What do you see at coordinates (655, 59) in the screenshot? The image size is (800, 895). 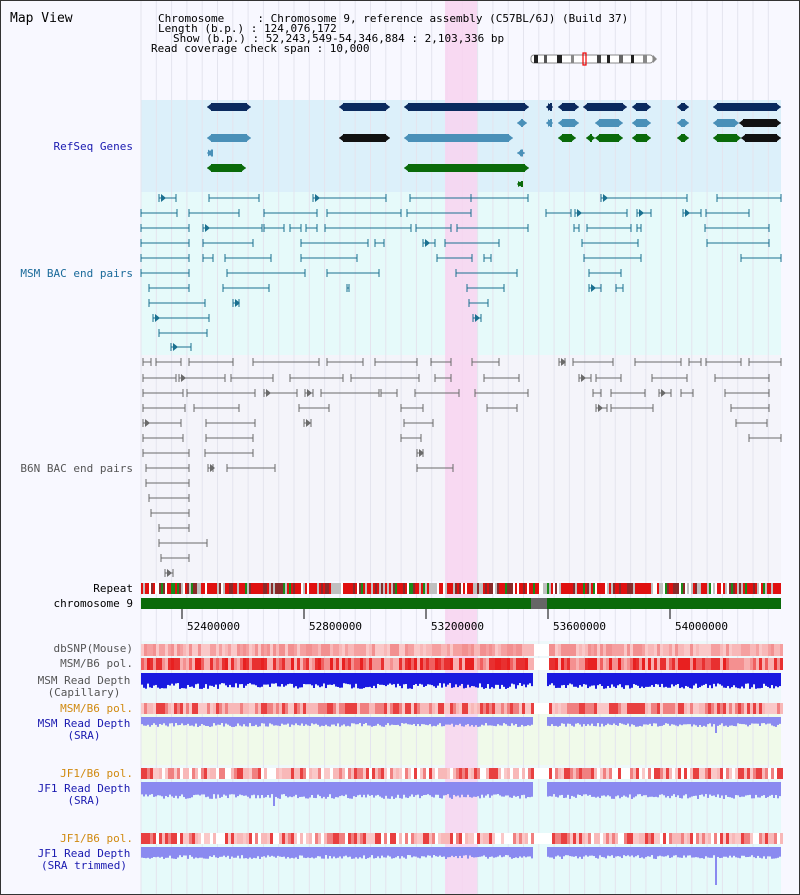 I see `ideogram-arrow` at bounding box center [655, 59].